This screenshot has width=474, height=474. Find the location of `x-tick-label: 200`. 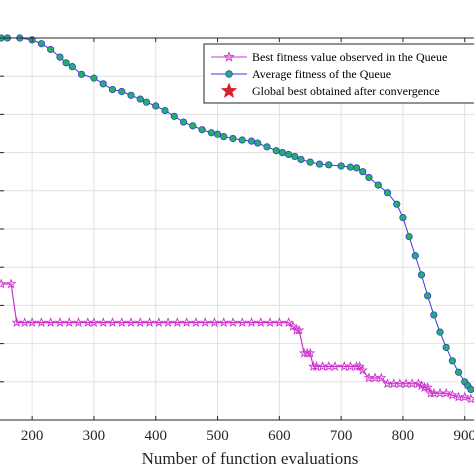

x-tick-label: 200 is located at coordinates (32, 436).